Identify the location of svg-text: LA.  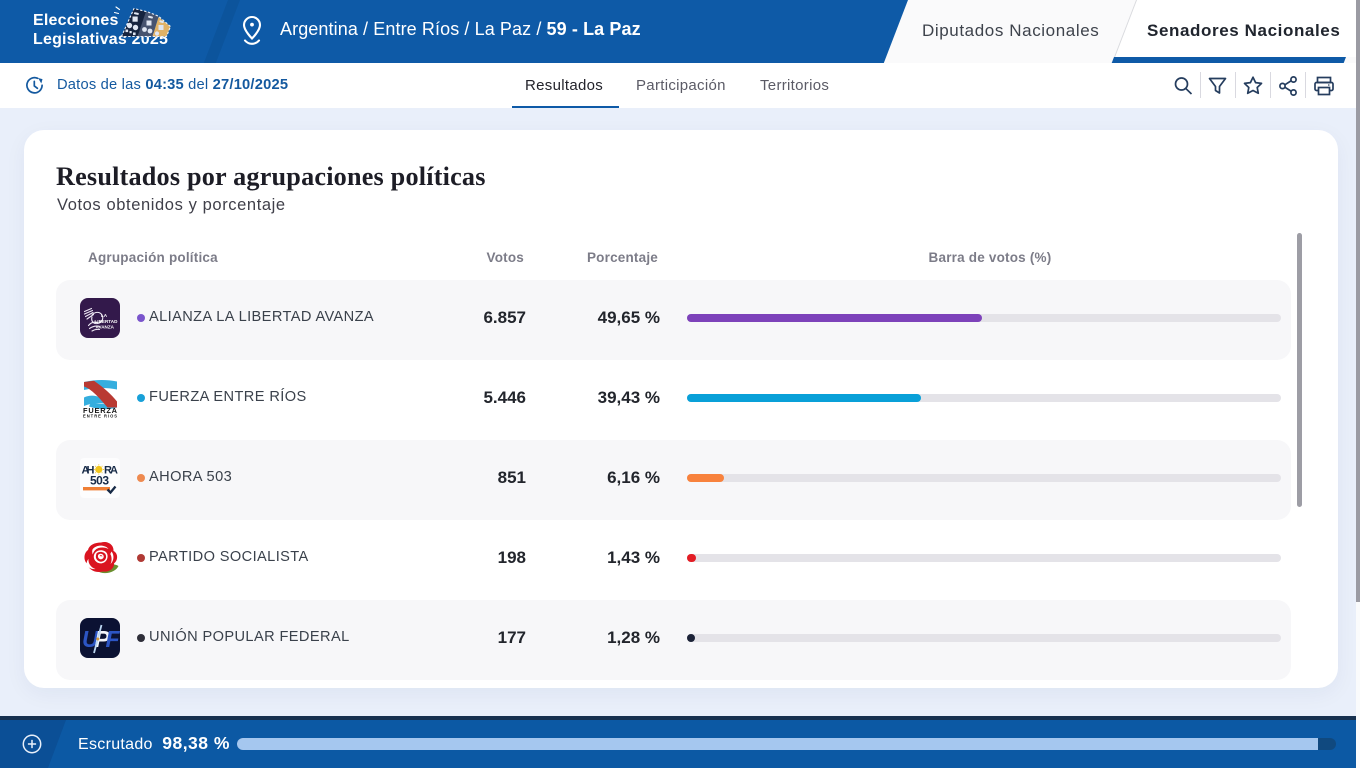
(104, 315).